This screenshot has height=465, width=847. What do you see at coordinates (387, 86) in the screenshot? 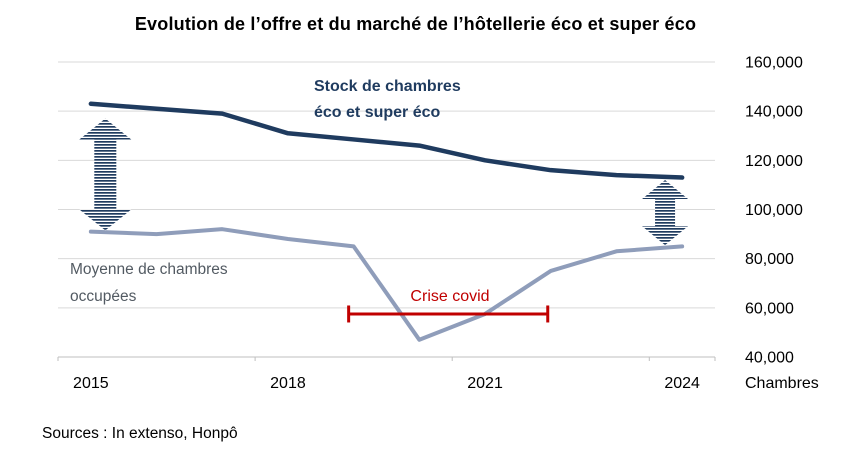
I see `stock-series-label-line1: Stock de chambres` at bounding box center [387, 86].